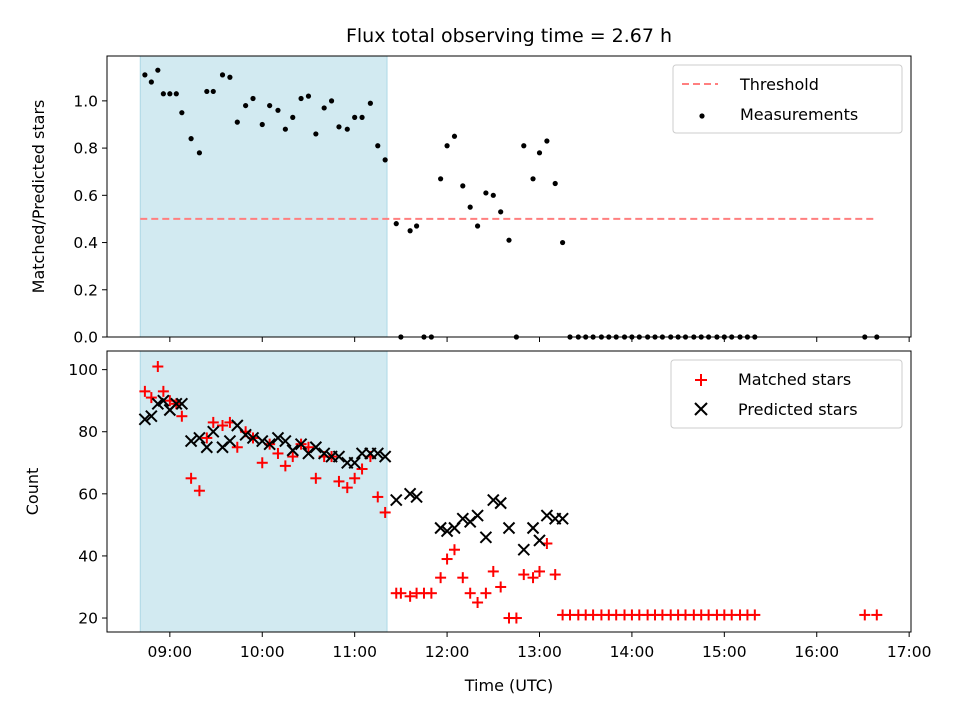 This screenshot has width=960, height=720. Describe the element at coordinates (85, 149) in the screenshot. I see `y-tick-label: 0.8` at that location.